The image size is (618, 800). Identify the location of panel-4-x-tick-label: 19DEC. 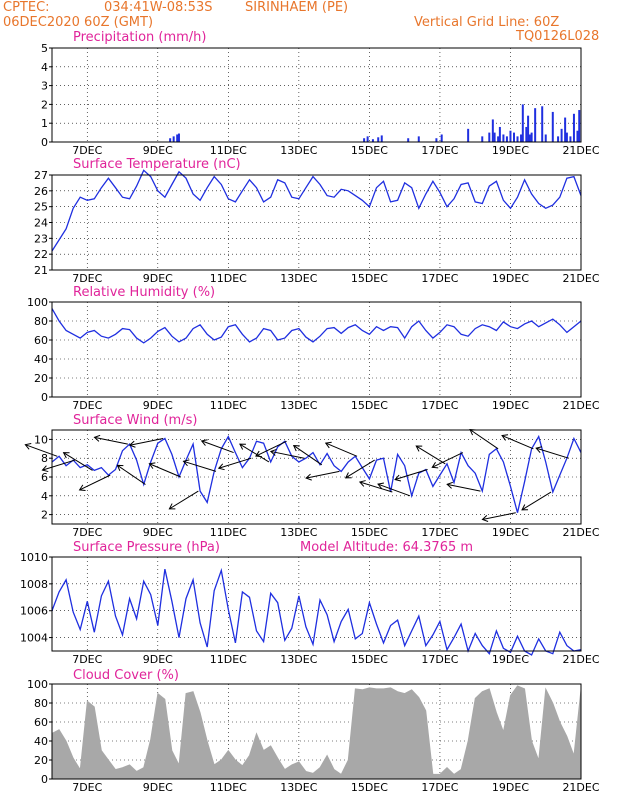
(510, 532).